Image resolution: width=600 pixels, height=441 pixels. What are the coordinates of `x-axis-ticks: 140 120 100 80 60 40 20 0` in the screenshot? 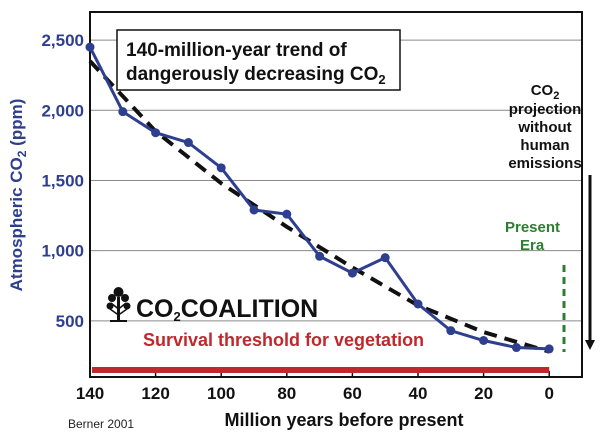 It's located at (315, 387).